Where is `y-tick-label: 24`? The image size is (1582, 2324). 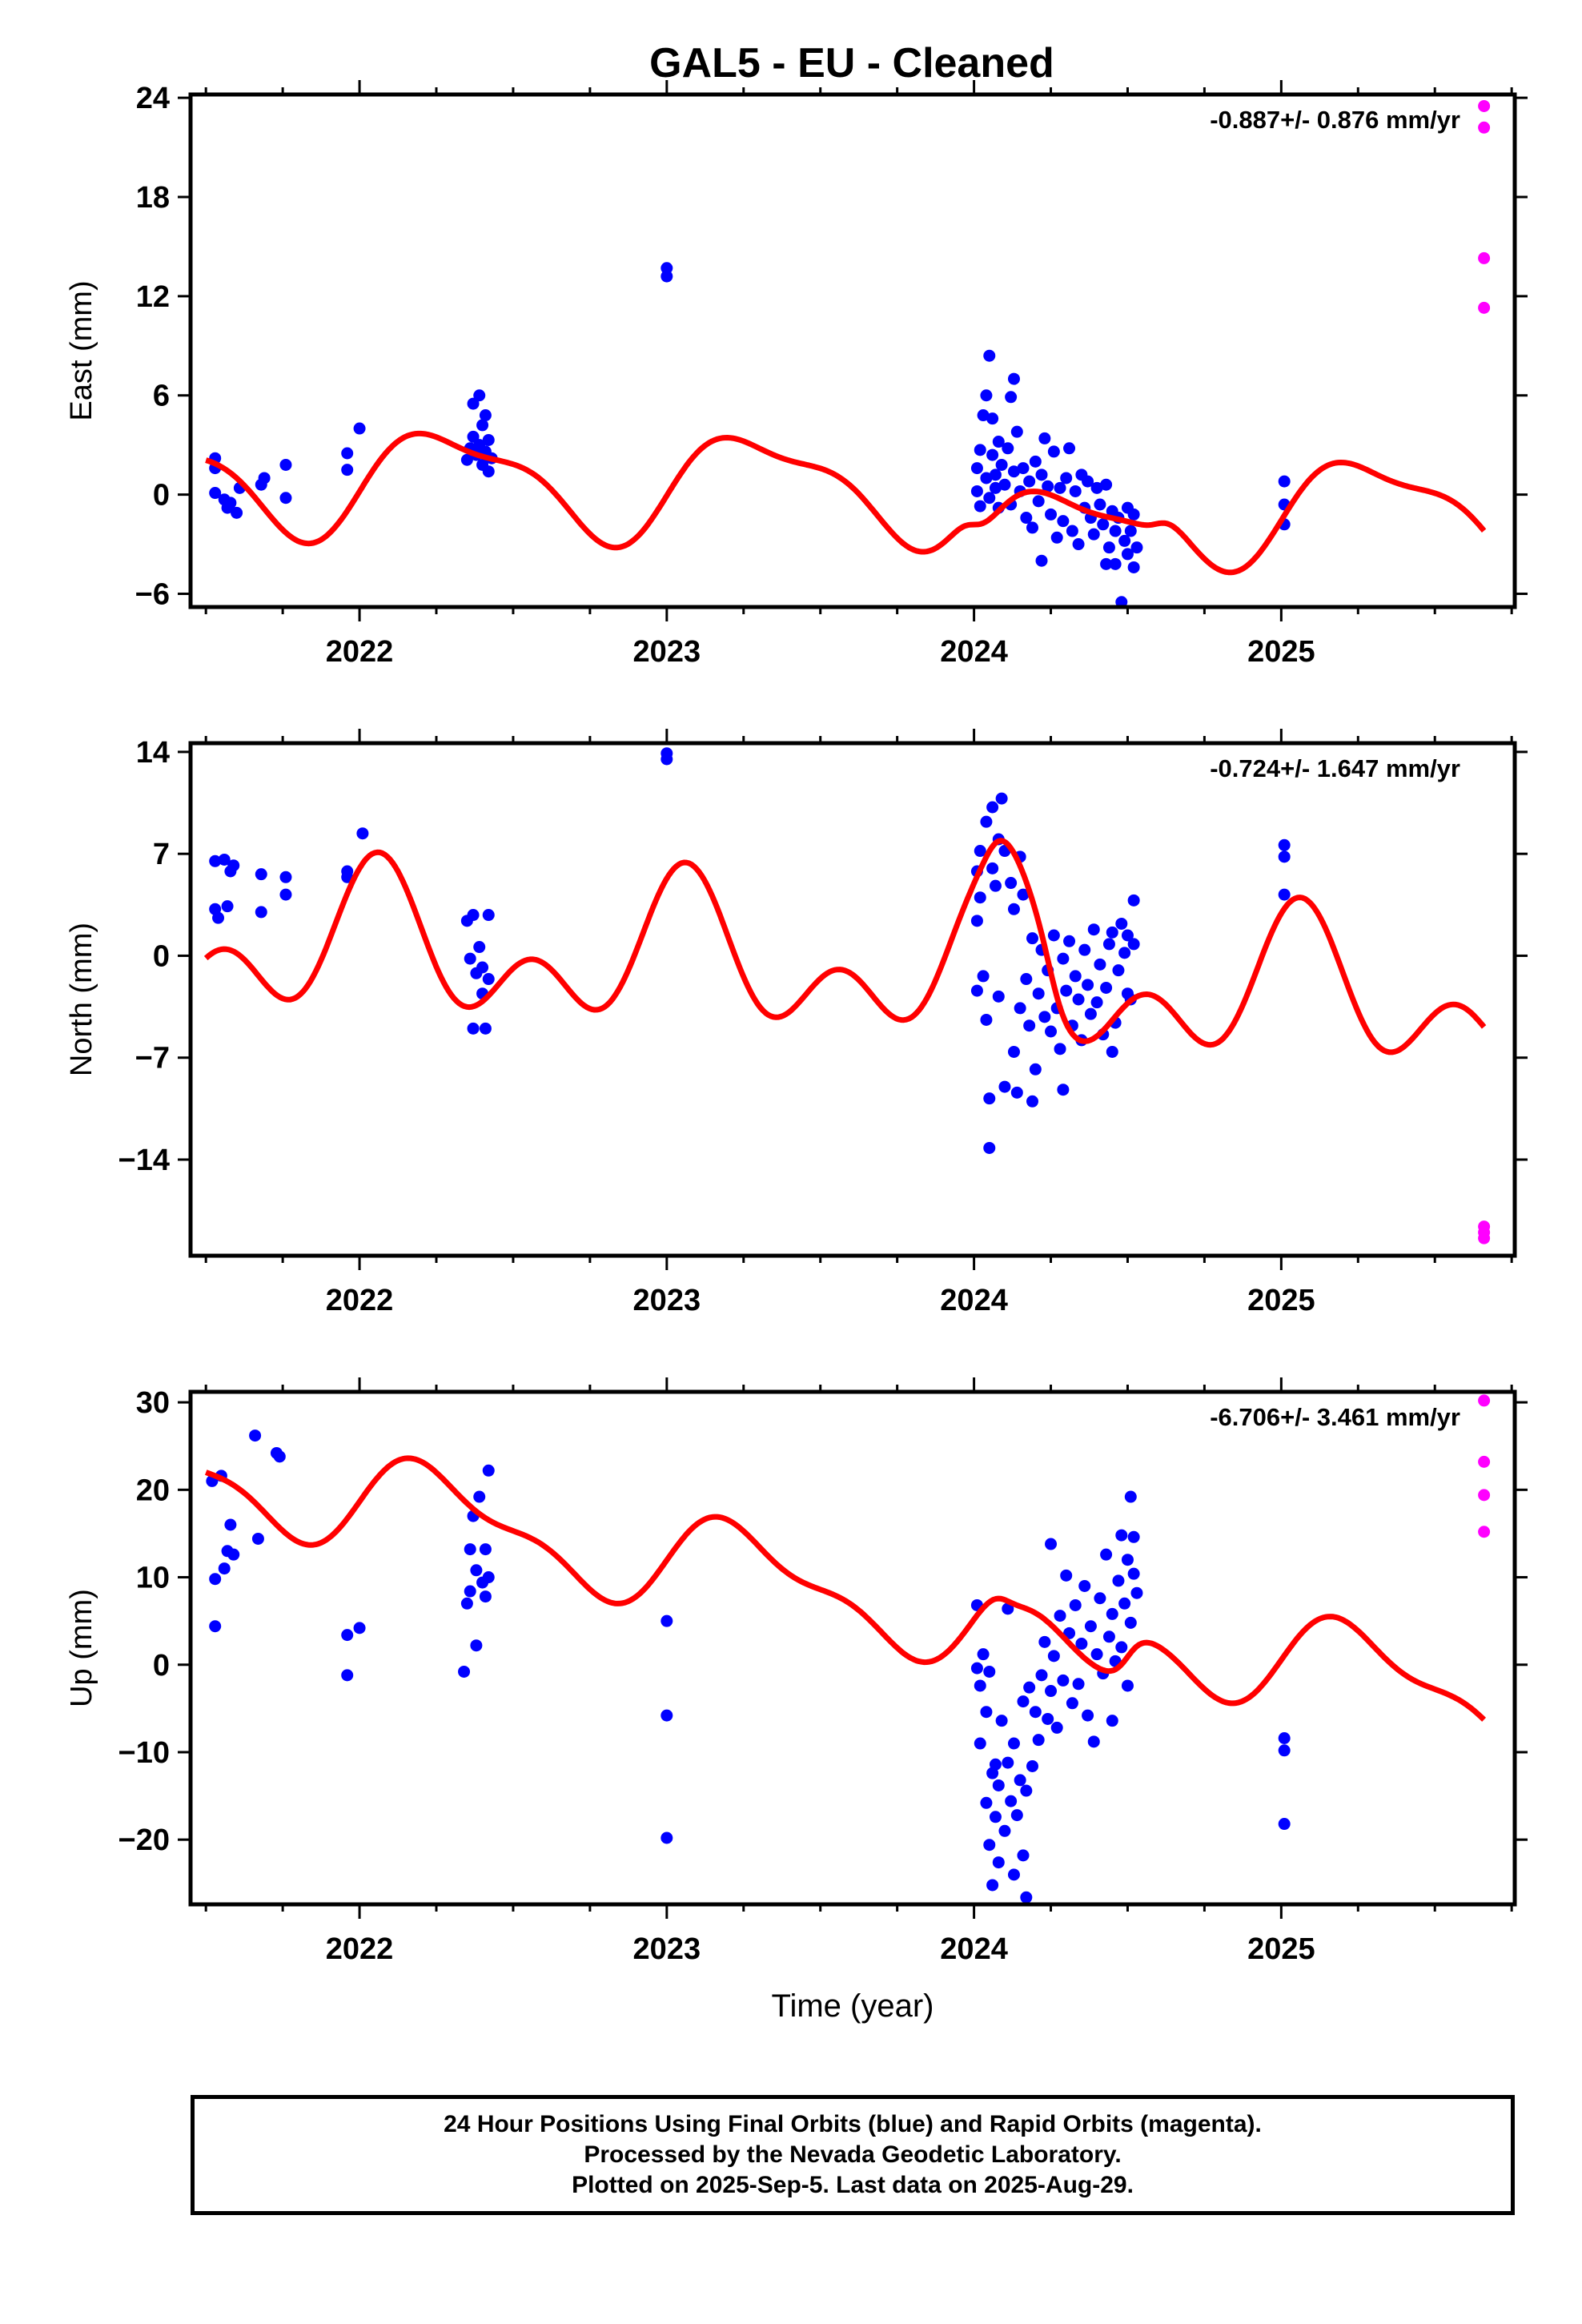
y-tick-label: 24 is located at coordinates (153, 98).